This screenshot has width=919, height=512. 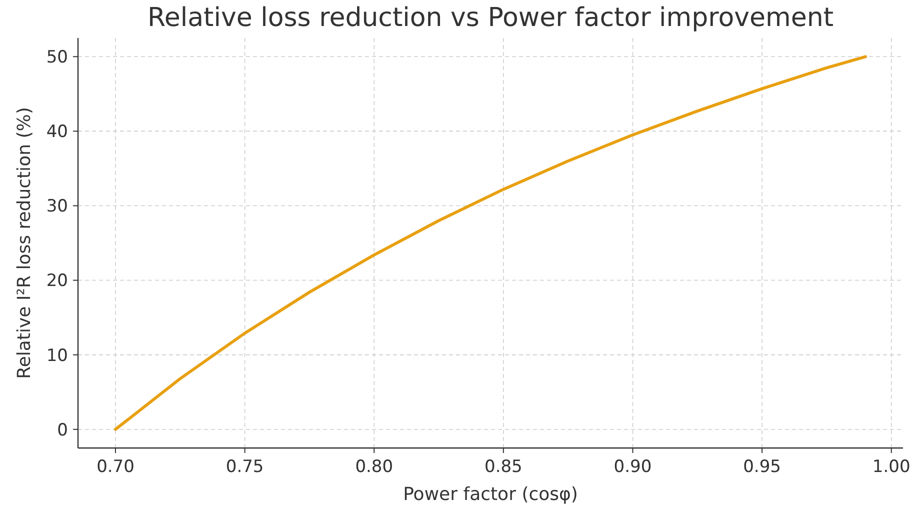 What do you see at coordinates (503, 467) in the screenshot?
I see `x-tick-label: 0.85` at bounding box center [503, 467].